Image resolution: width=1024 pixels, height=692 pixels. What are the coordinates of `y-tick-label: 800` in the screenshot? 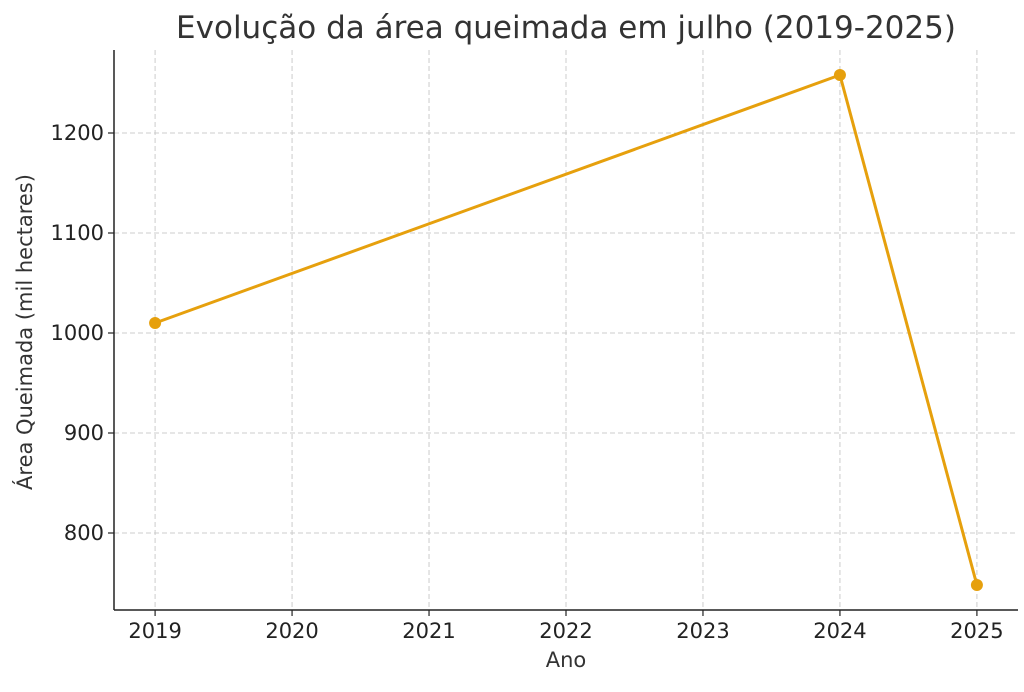 It's located at (84, 533).